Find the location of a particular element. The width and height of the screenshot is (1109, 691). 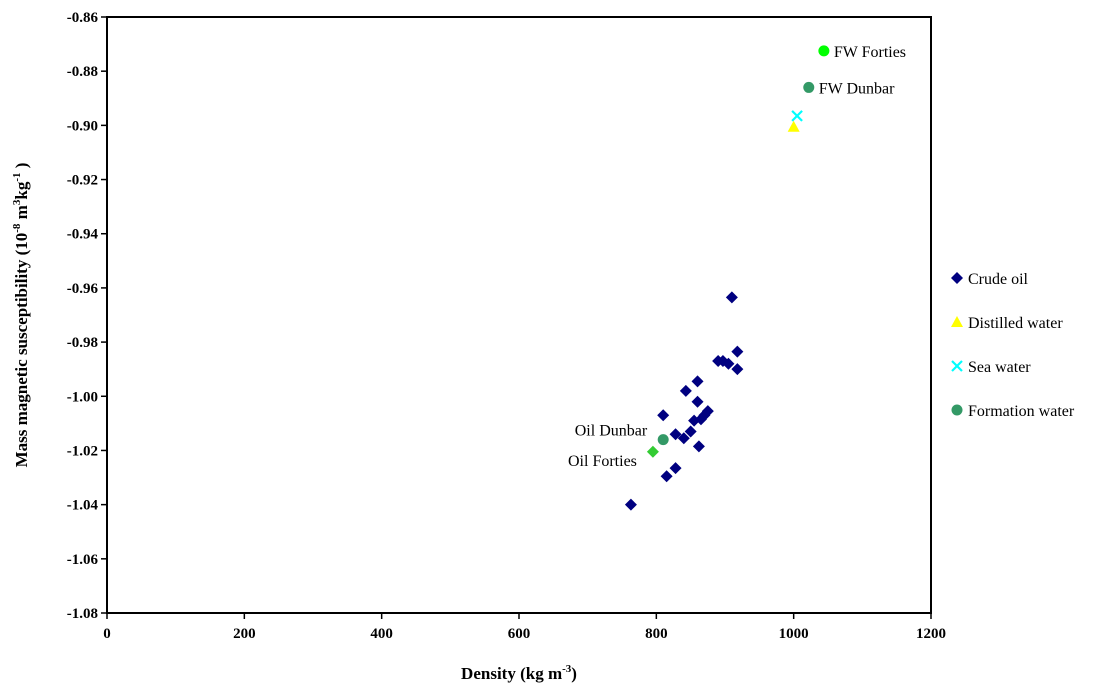

y-tick-label: -1.00 is located at coordinates (82, 397).